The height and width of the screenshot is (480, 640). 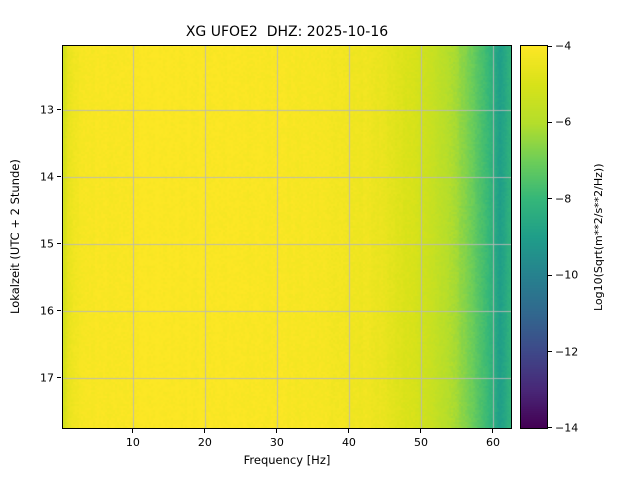 I want to click on y-tick-label: 17, so click(x=47, y=378).